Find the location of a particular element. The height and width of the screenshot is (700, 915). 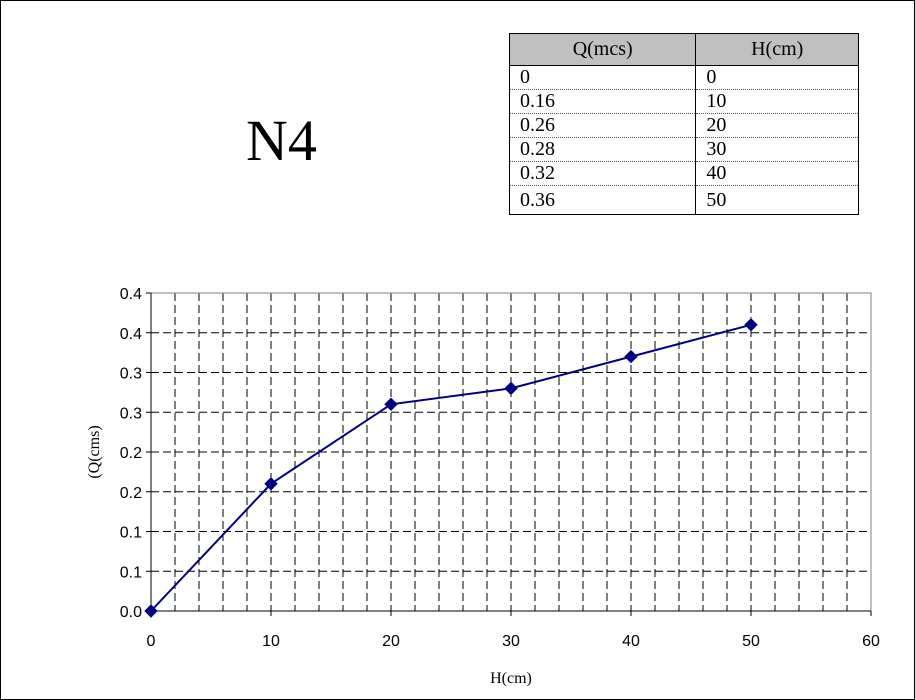

table-cell-q: 0.36 is located at coordinates (602, 200).